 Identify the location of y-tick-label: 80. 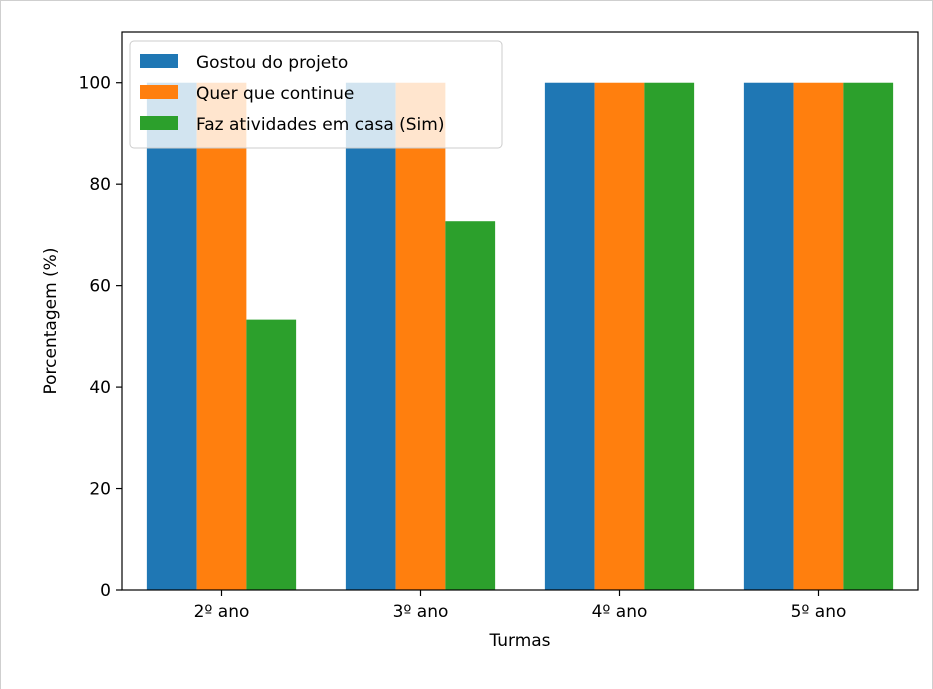
(100, 185).